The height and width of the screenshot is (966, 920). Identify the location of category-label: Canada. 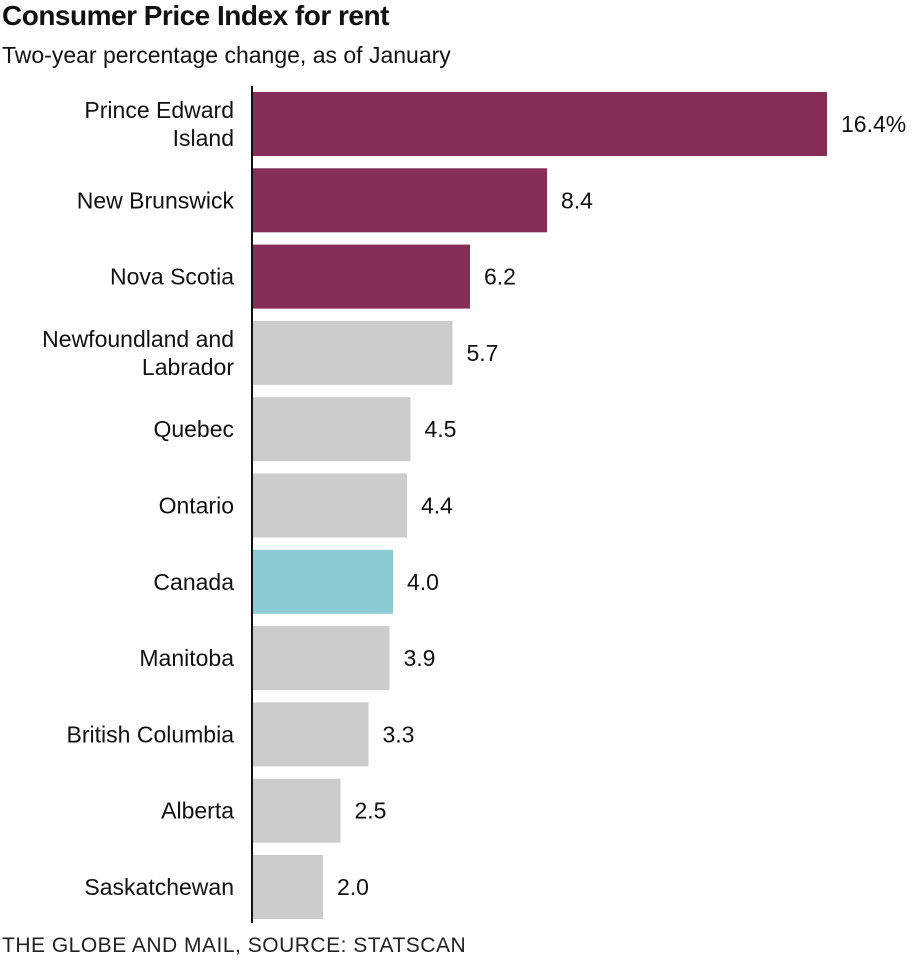
(193, 582).